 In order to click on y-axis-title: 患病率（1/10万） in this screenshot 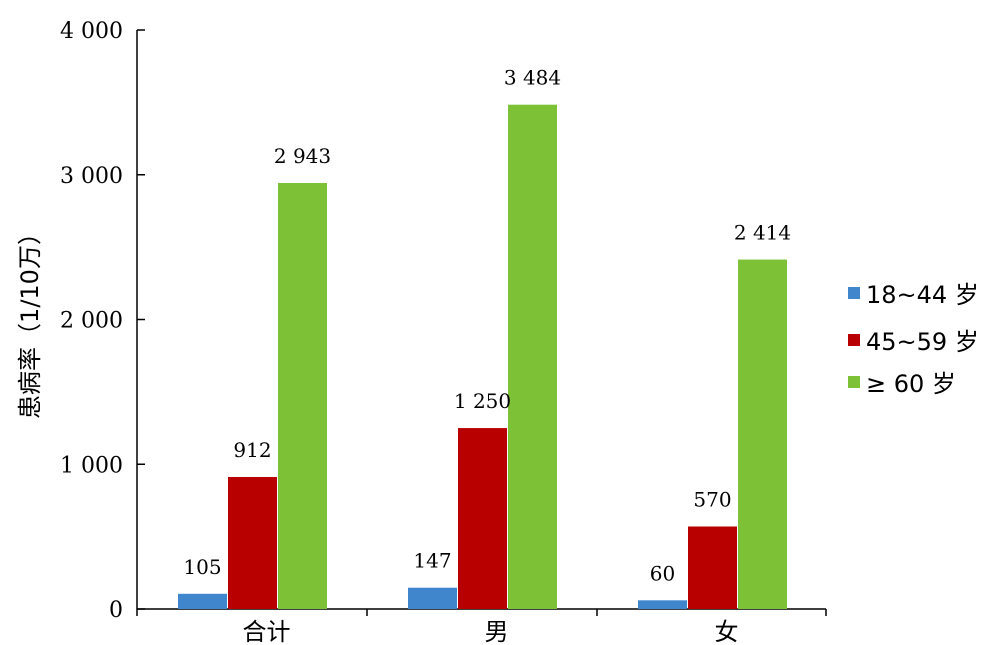, I will do `click(30, 320)`.